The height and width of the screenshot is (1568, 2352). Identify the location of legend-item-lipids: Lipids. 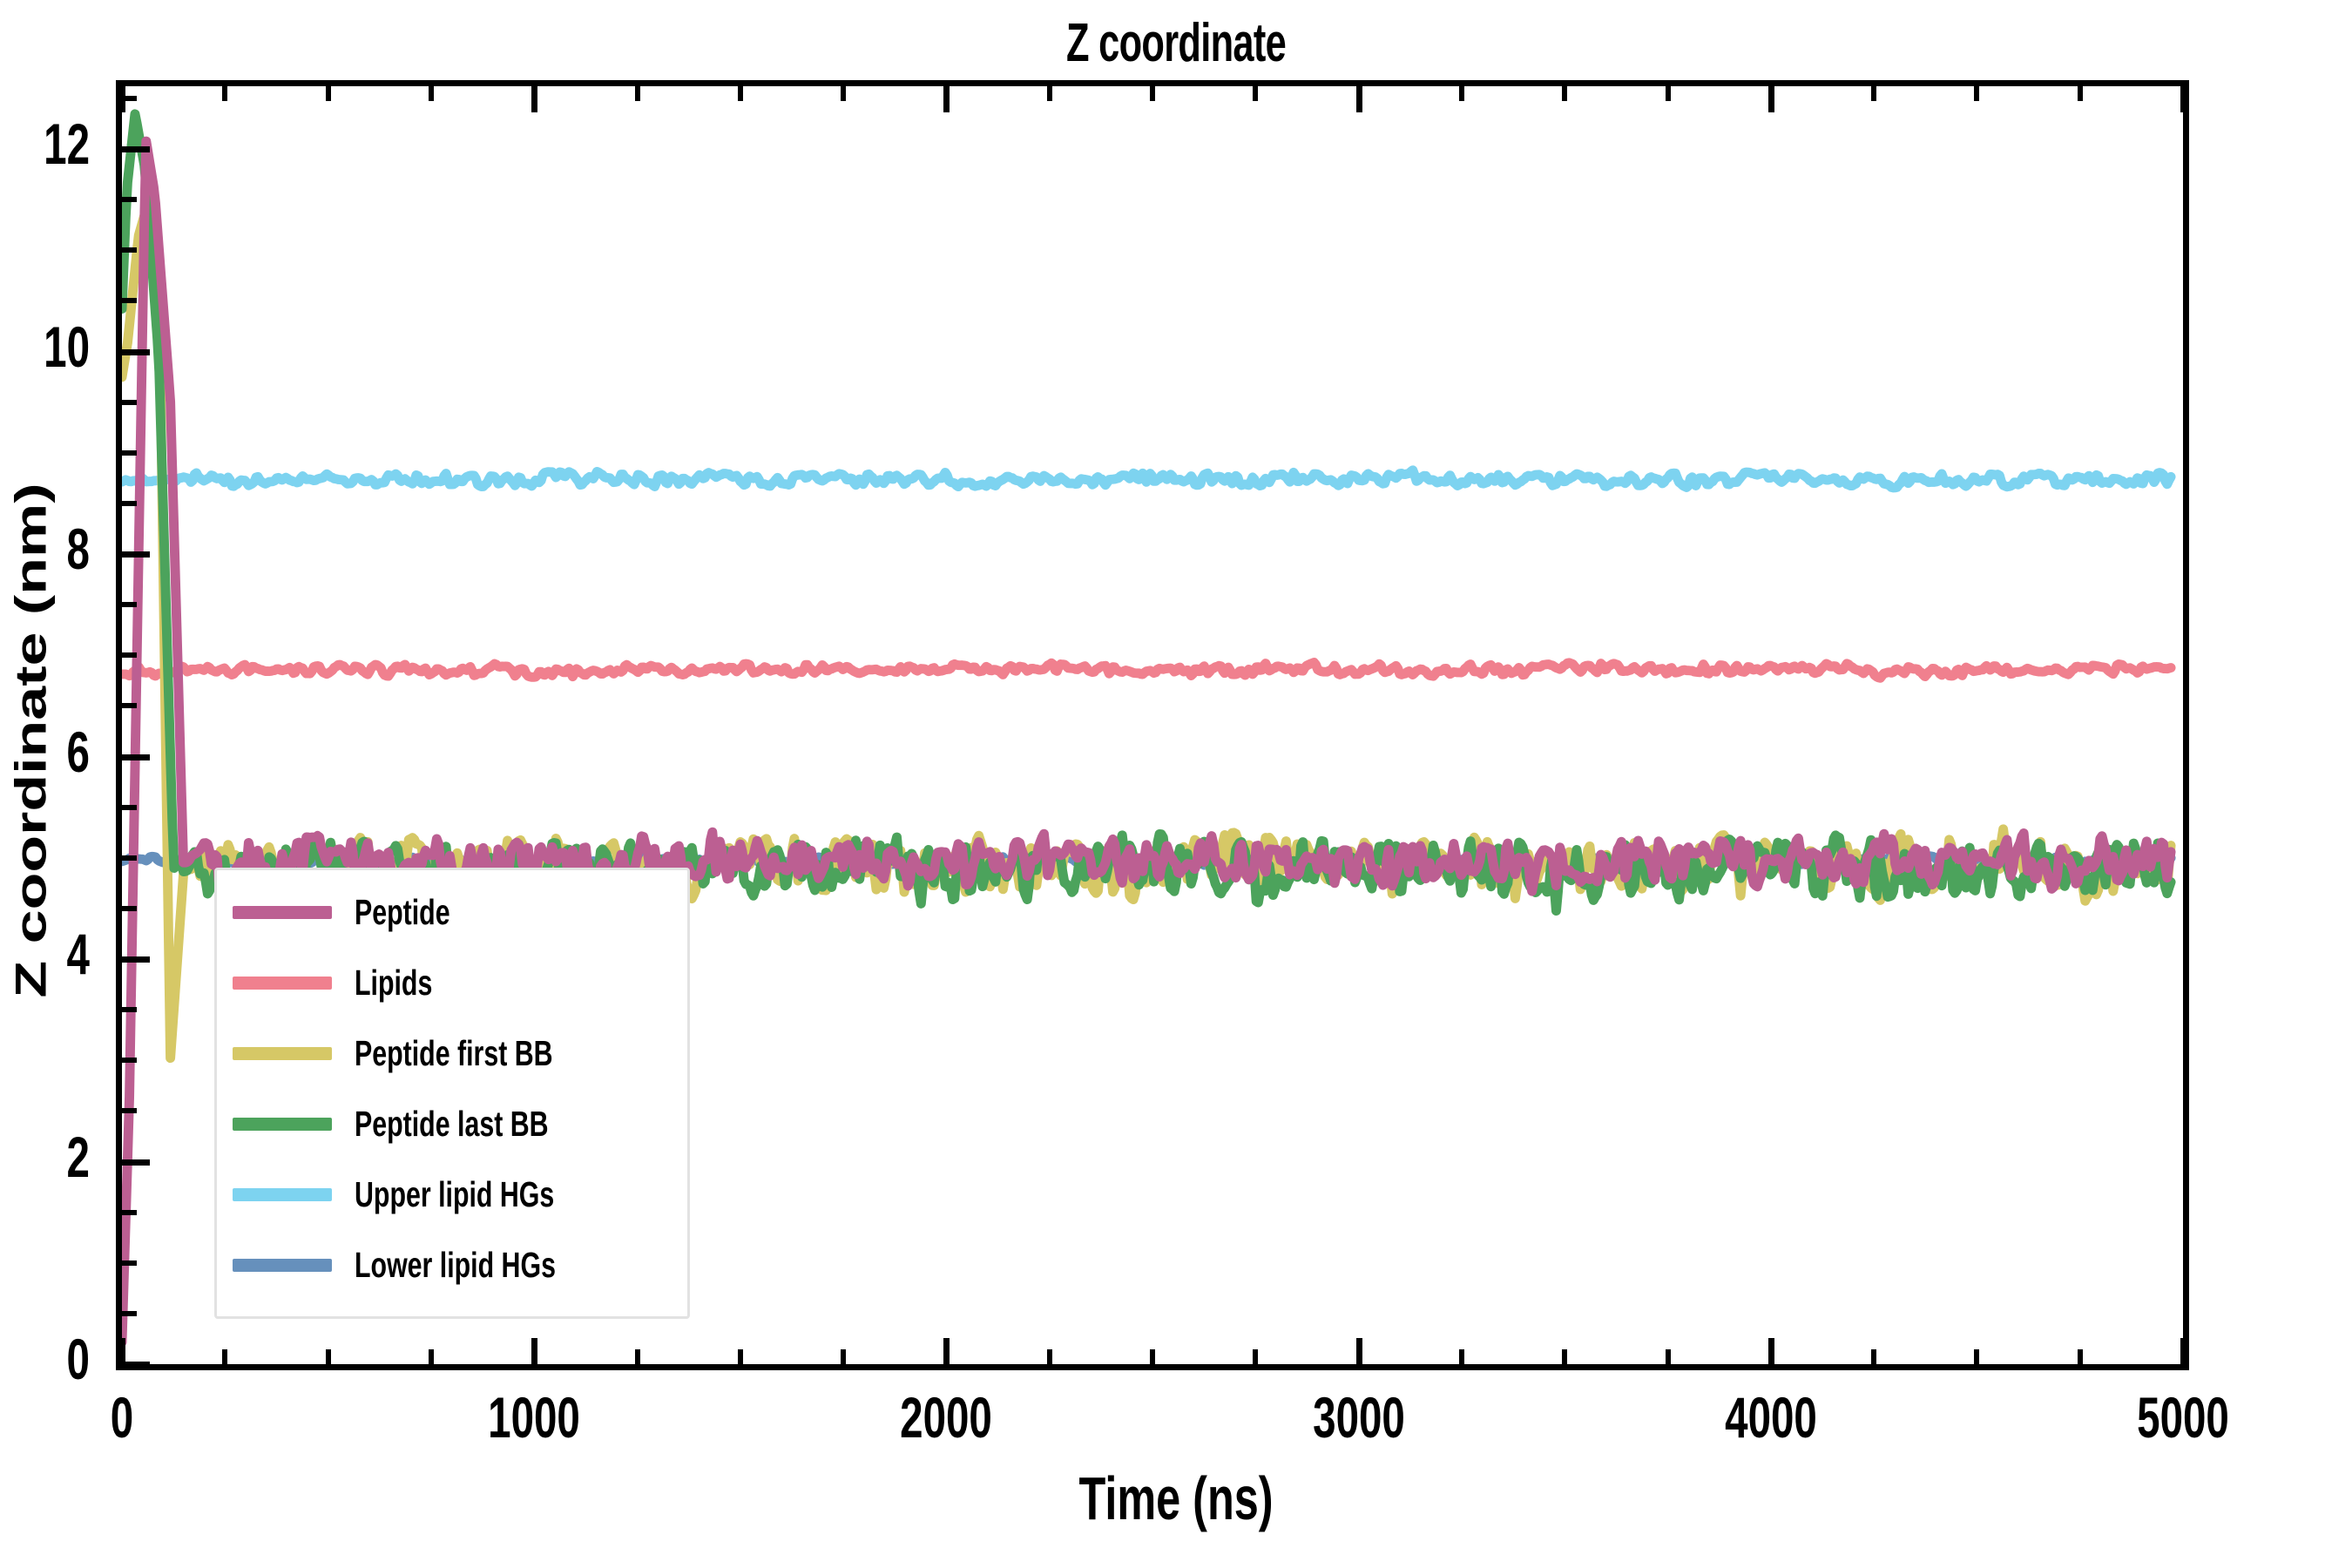
(346, 983).